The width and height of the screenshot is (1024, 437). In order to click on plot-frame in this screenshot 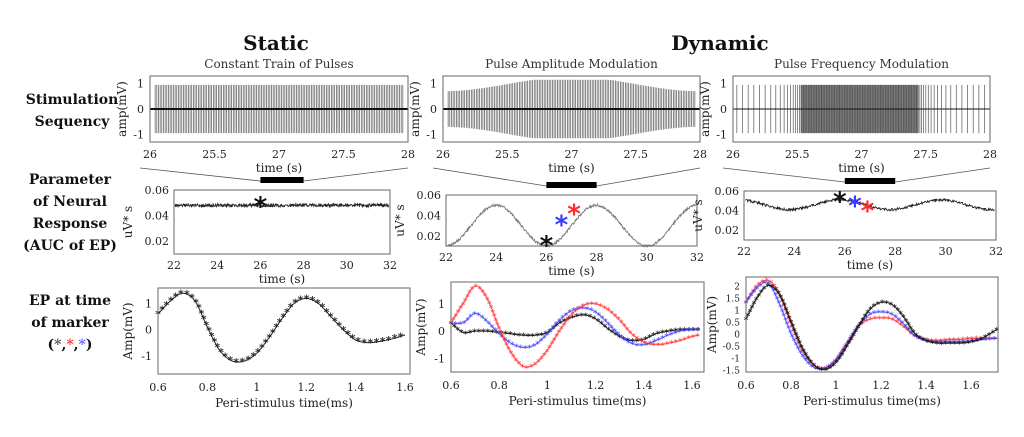, I will do `click(870, 215)`.